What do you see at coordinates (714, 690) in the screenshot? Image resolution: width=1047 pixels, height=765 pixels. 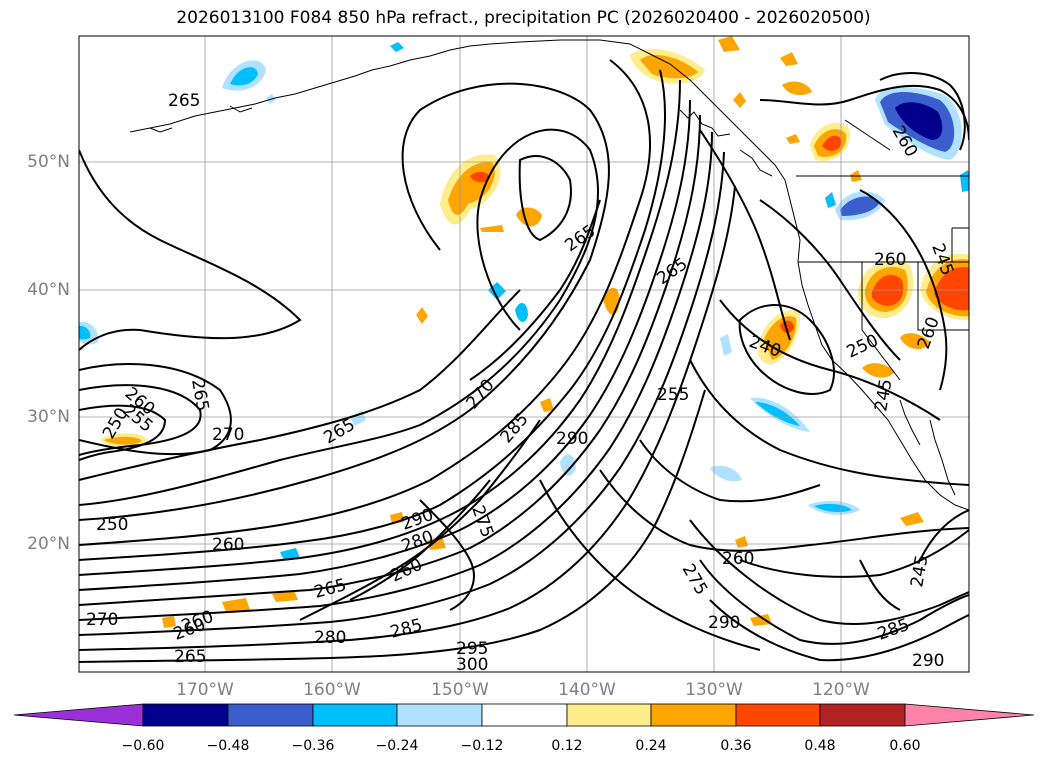 I see `lon-label: 130°W` at bounding box center [714, 690].